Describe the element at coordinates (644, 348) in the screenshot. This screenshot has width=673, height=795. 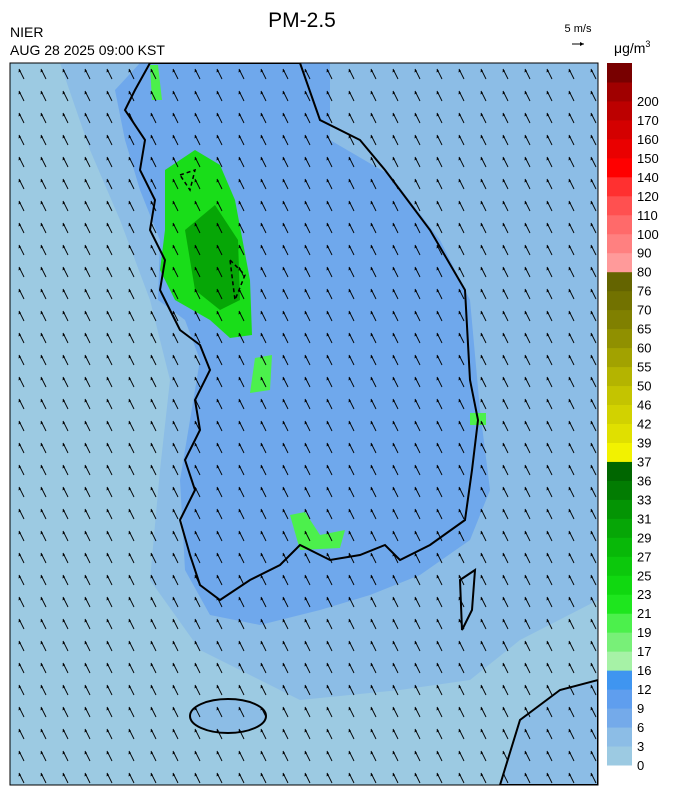
I see `legend-label: 60` at that location.